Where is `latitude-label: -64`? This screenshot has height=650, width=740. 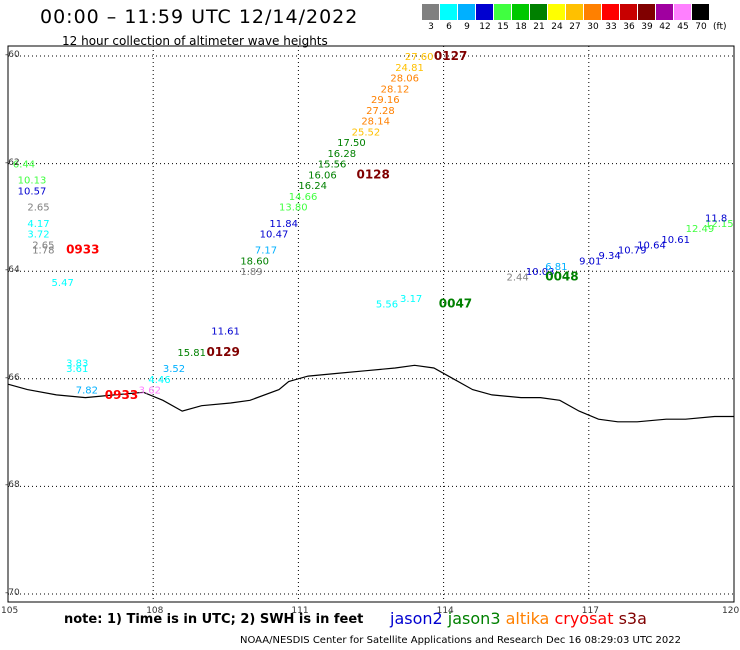
latitude-label: -64 is located at coordinates (12, 270).